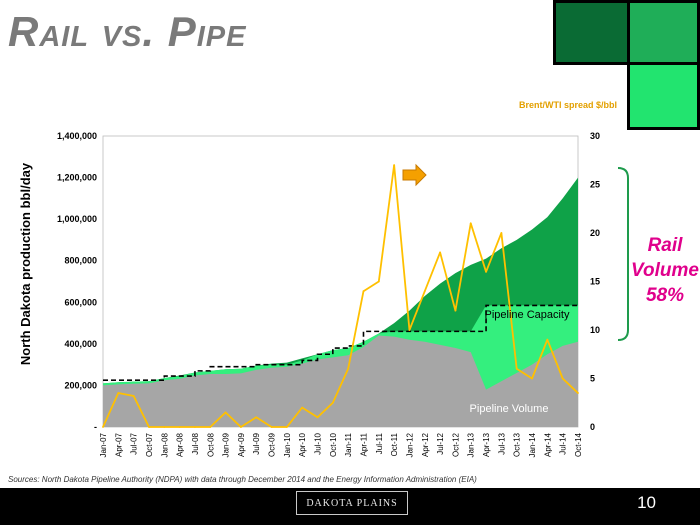  I want to click on arrow-icon, so click(414, 175).